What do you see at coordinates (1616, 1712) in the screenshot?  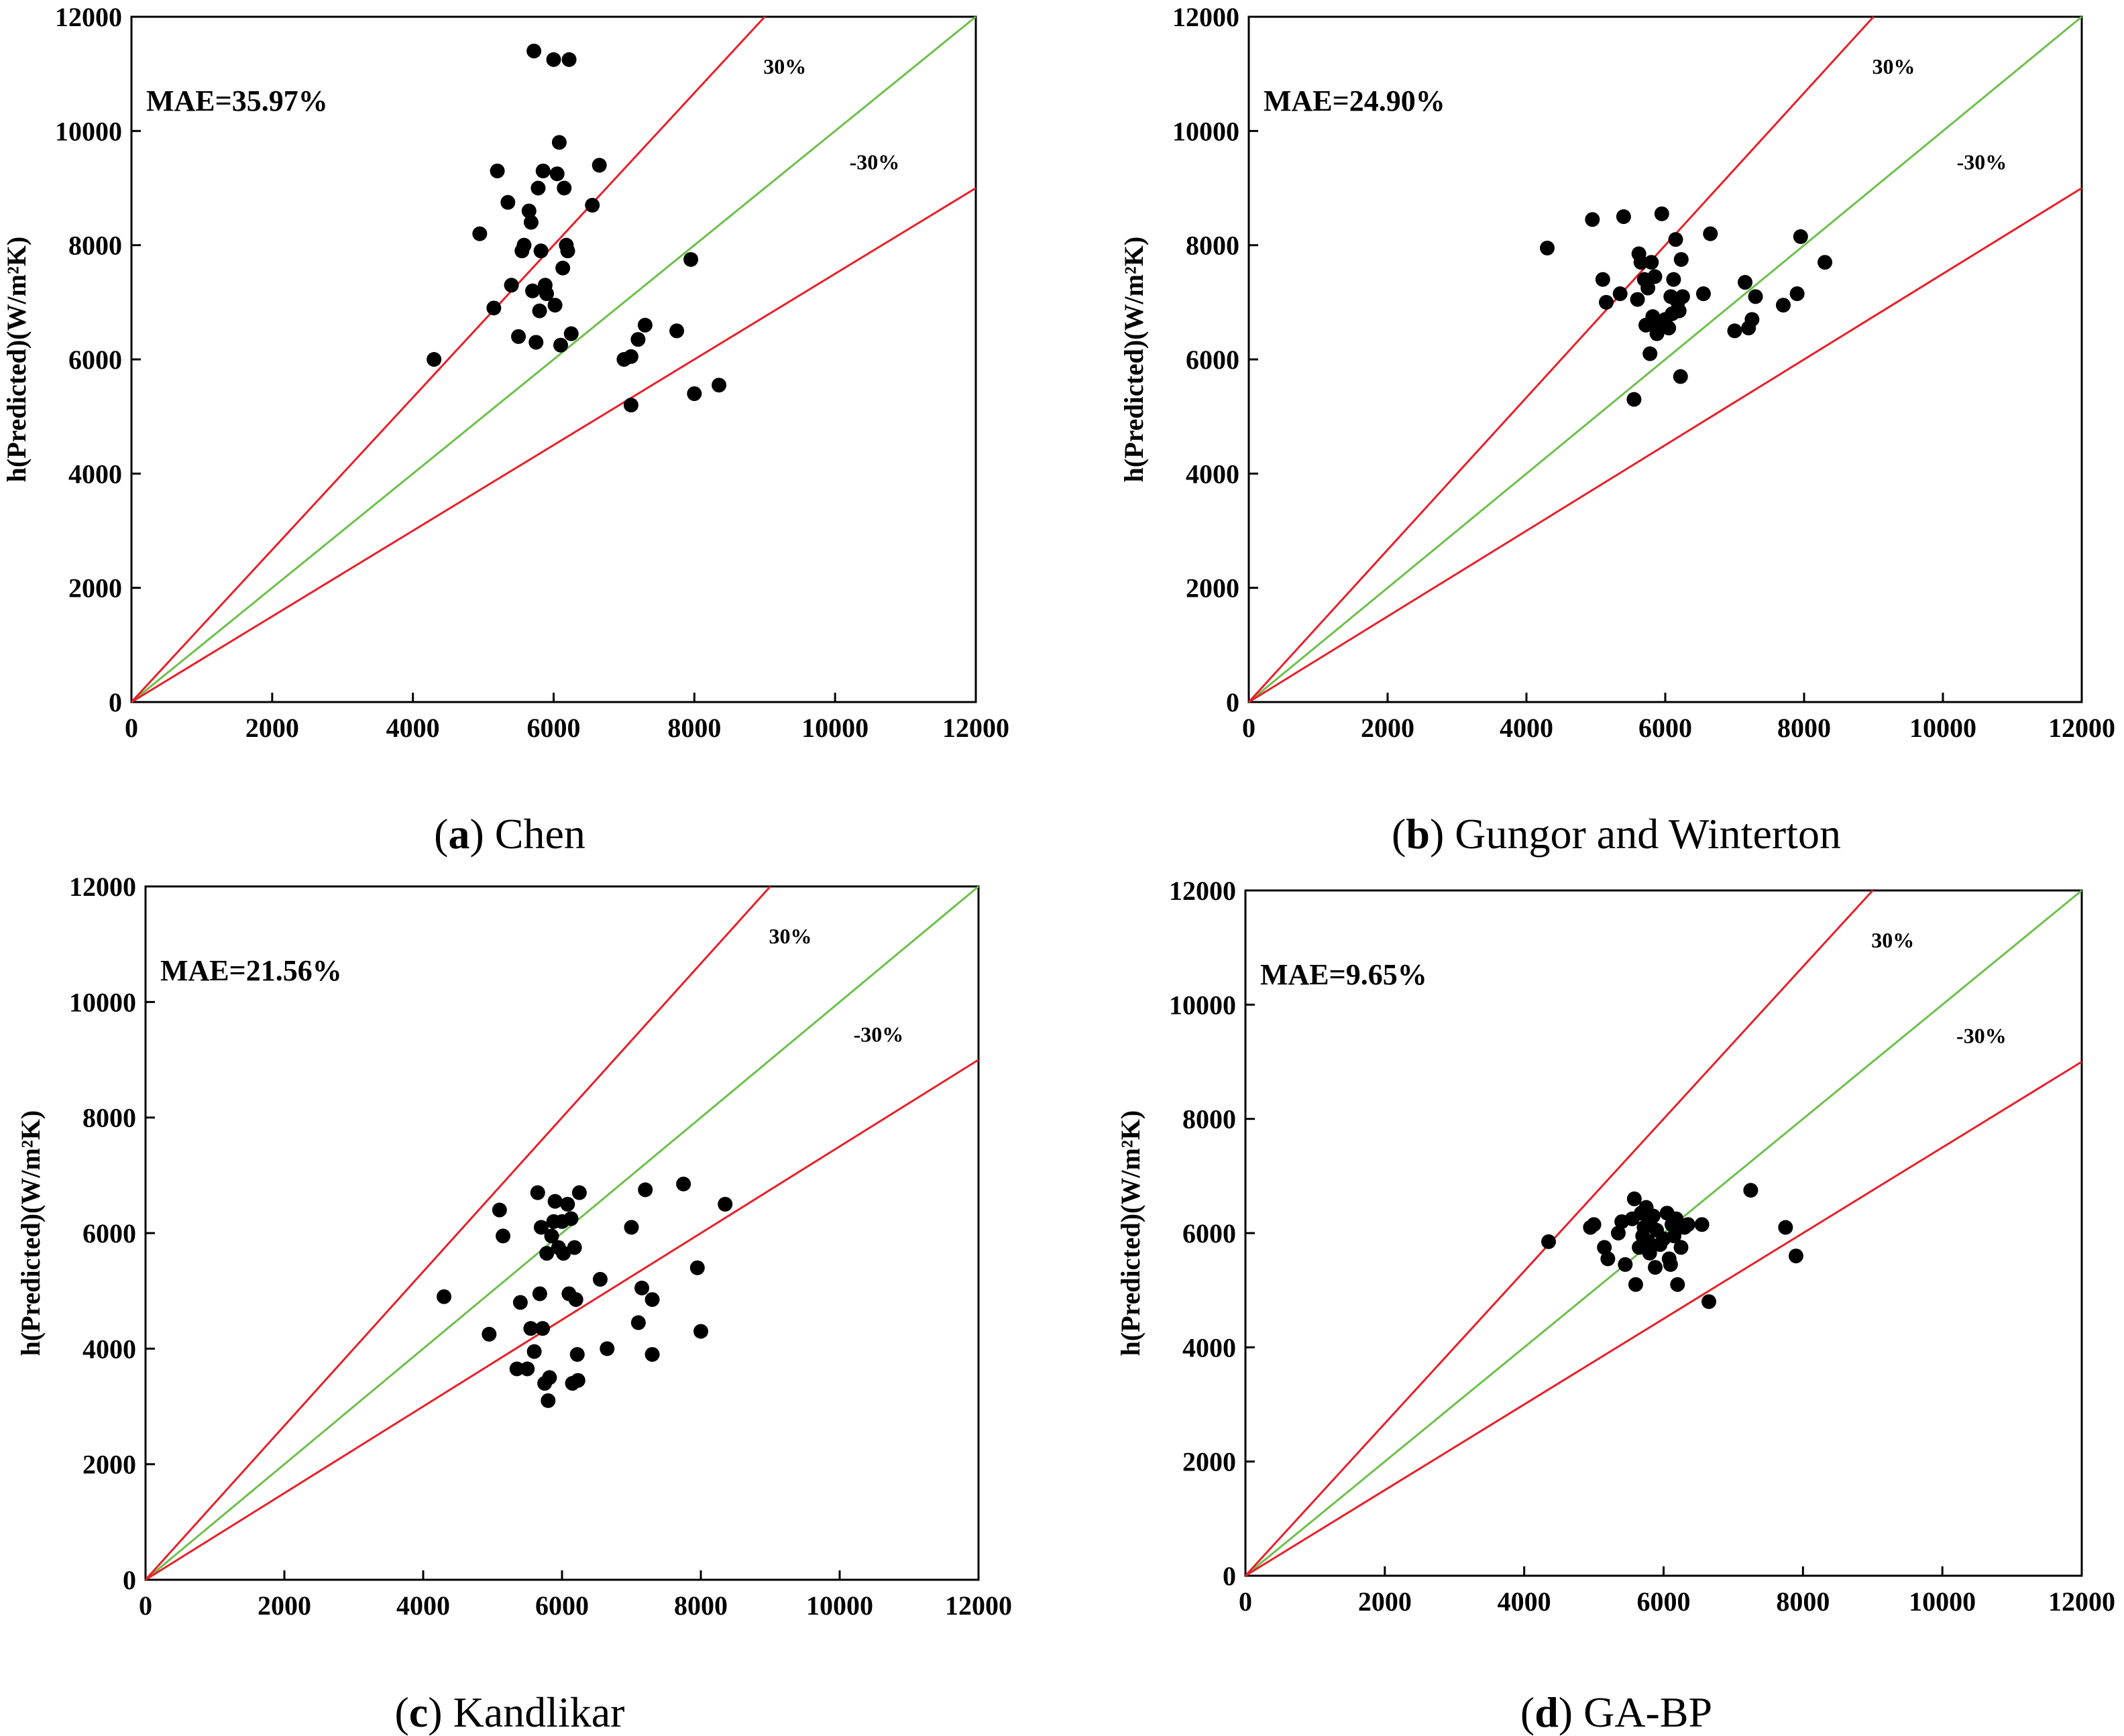 I see `caption-d: (d) GA-BP` at bounding box center [1616, 1712].